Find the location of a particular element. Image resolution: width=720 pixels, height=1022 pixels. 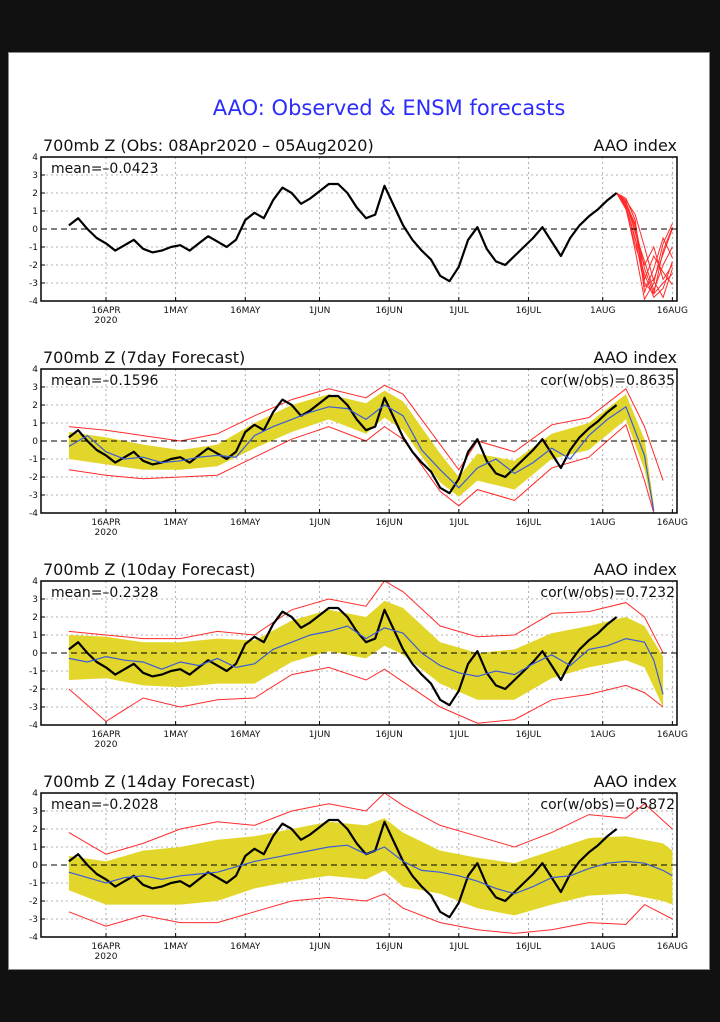

correlation-label: cor(w/obs)=0.8635 is located at coordinates (607, 381).